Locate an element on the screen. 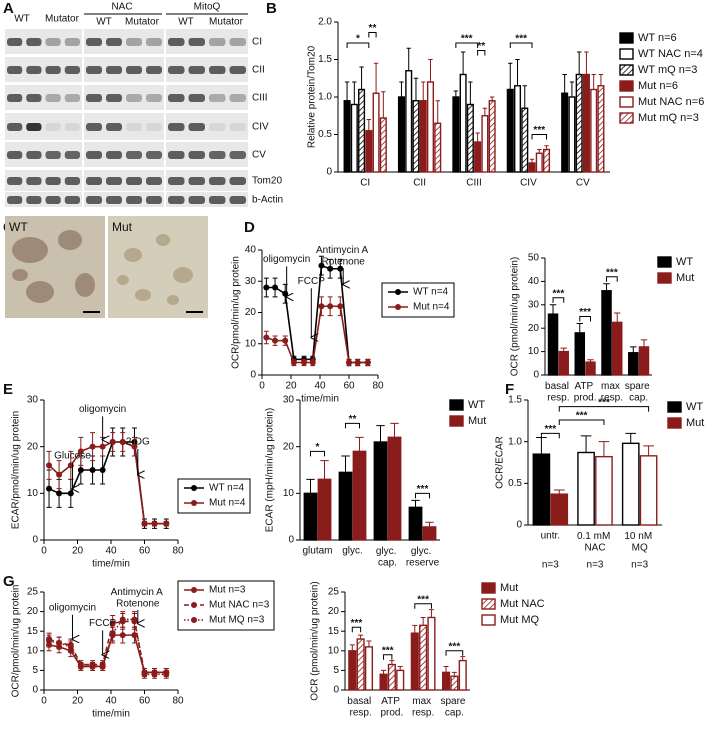 The image size is (724, 731). panel-letter: D is located at coordinates (249, 227).